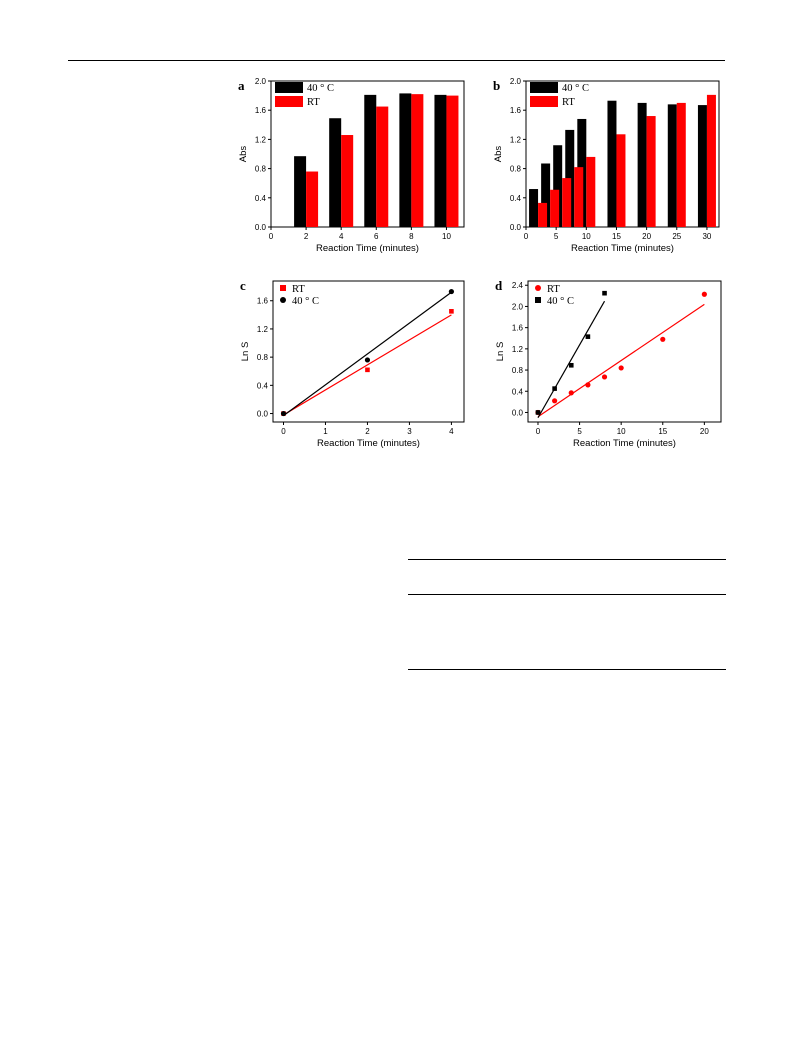 The width and height of the screenshot is (793, 1053). I want to click on x-tick-label: 20, so click(704, 431).